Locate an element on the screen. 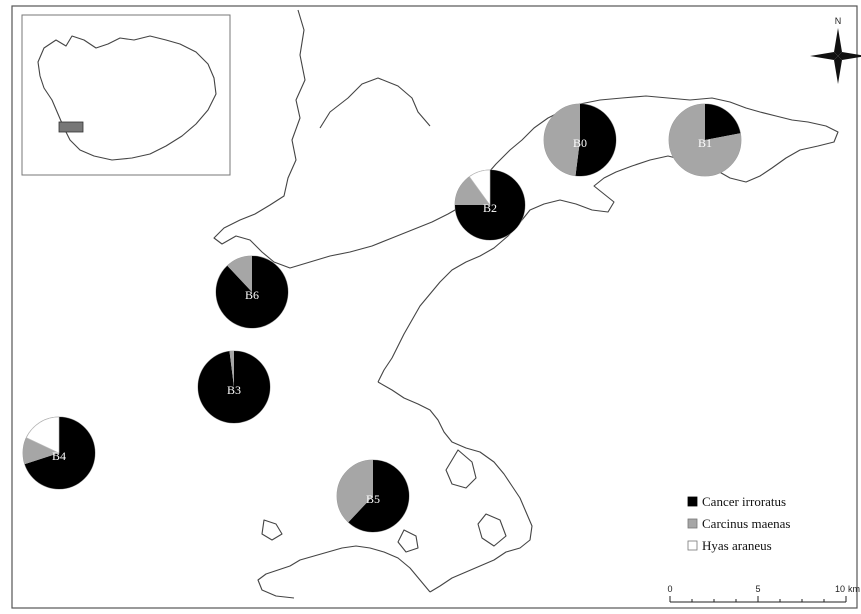 The height and width of the screenshot is (614, 861). pie-label-b5: B5 is located at coordinates (373, 499).